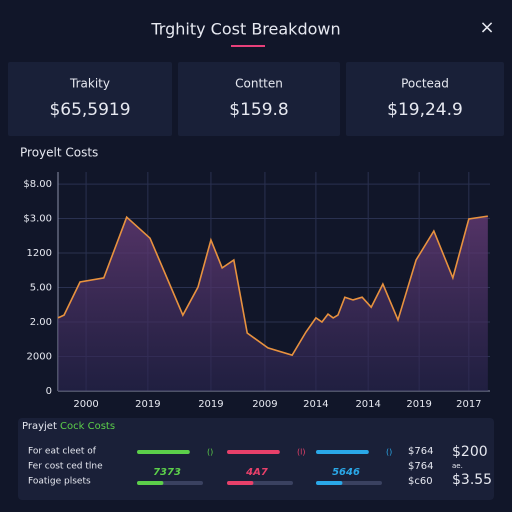 The width and height of the screenshot is (512, 512). I want to click on stat-value: $65,5919, so click(89, 110).